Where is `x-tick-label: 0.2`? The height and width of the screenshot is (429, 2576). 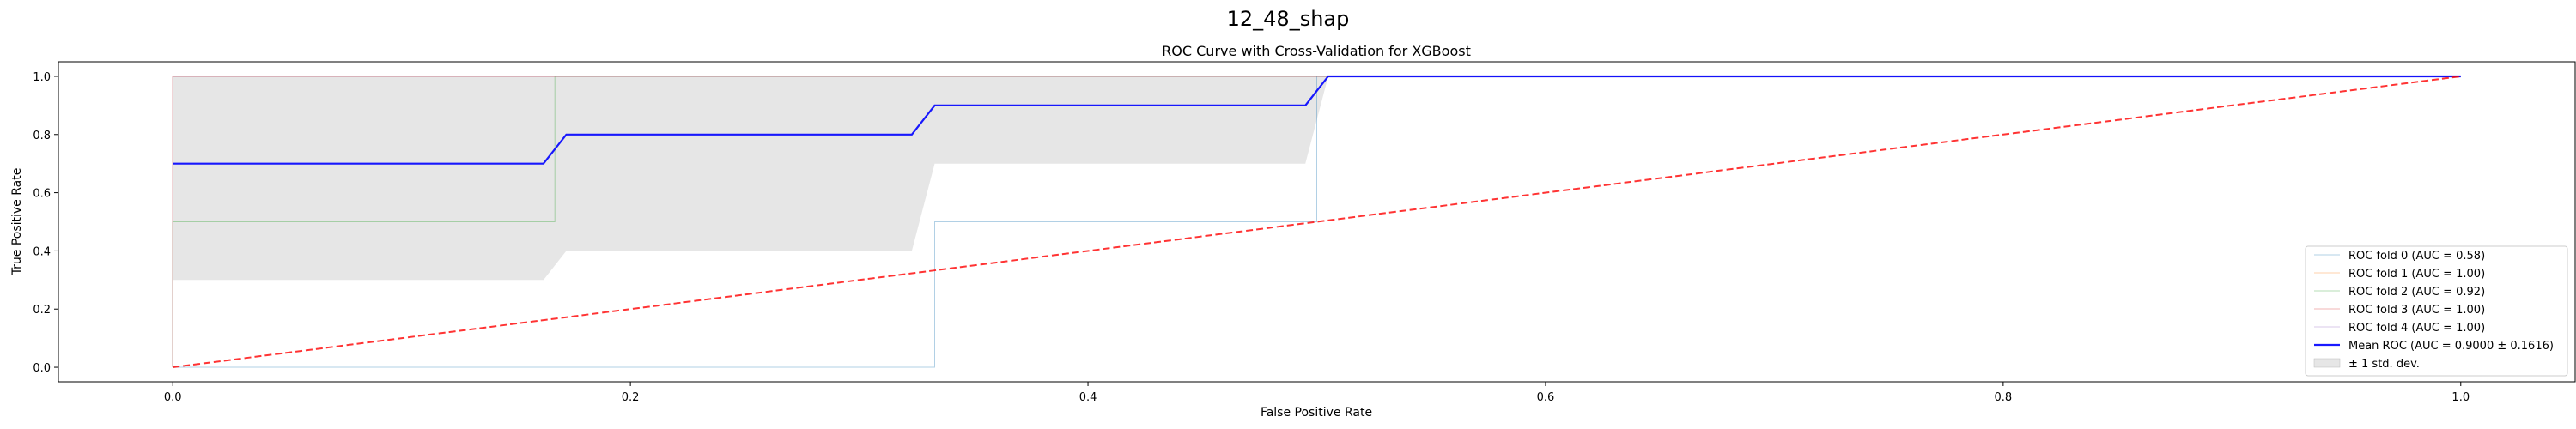 x-tick-label: 0.2 is located at coordinates (631, 398).